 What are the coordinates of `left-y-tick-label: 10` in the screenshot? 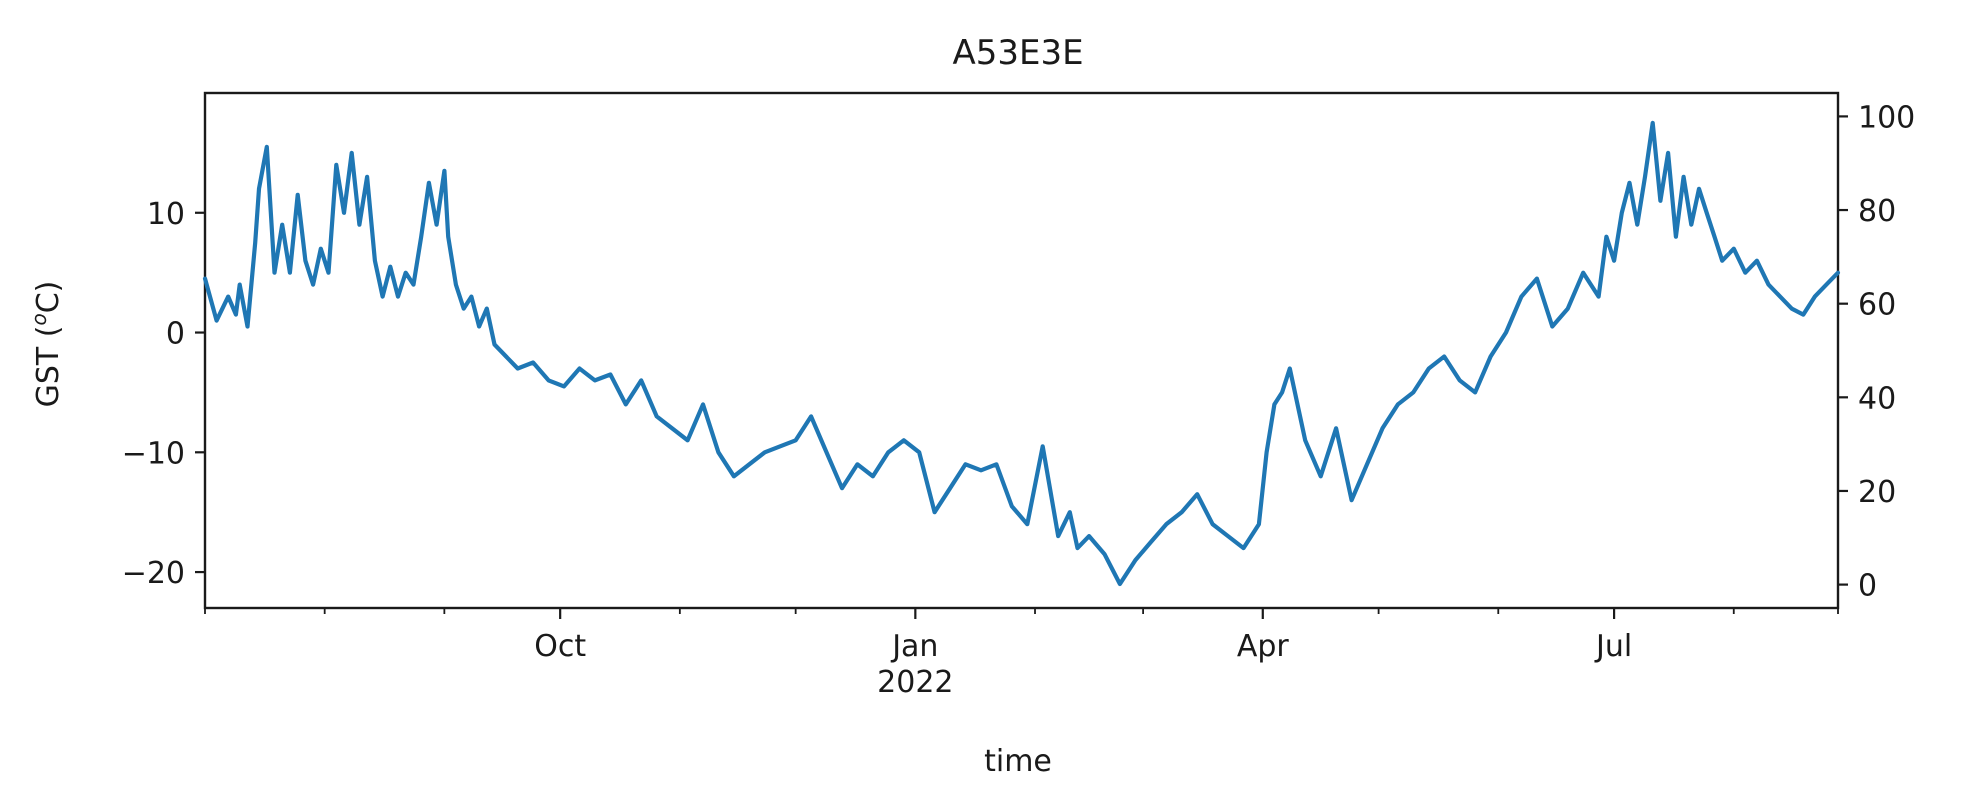 It's located at (166, 214).